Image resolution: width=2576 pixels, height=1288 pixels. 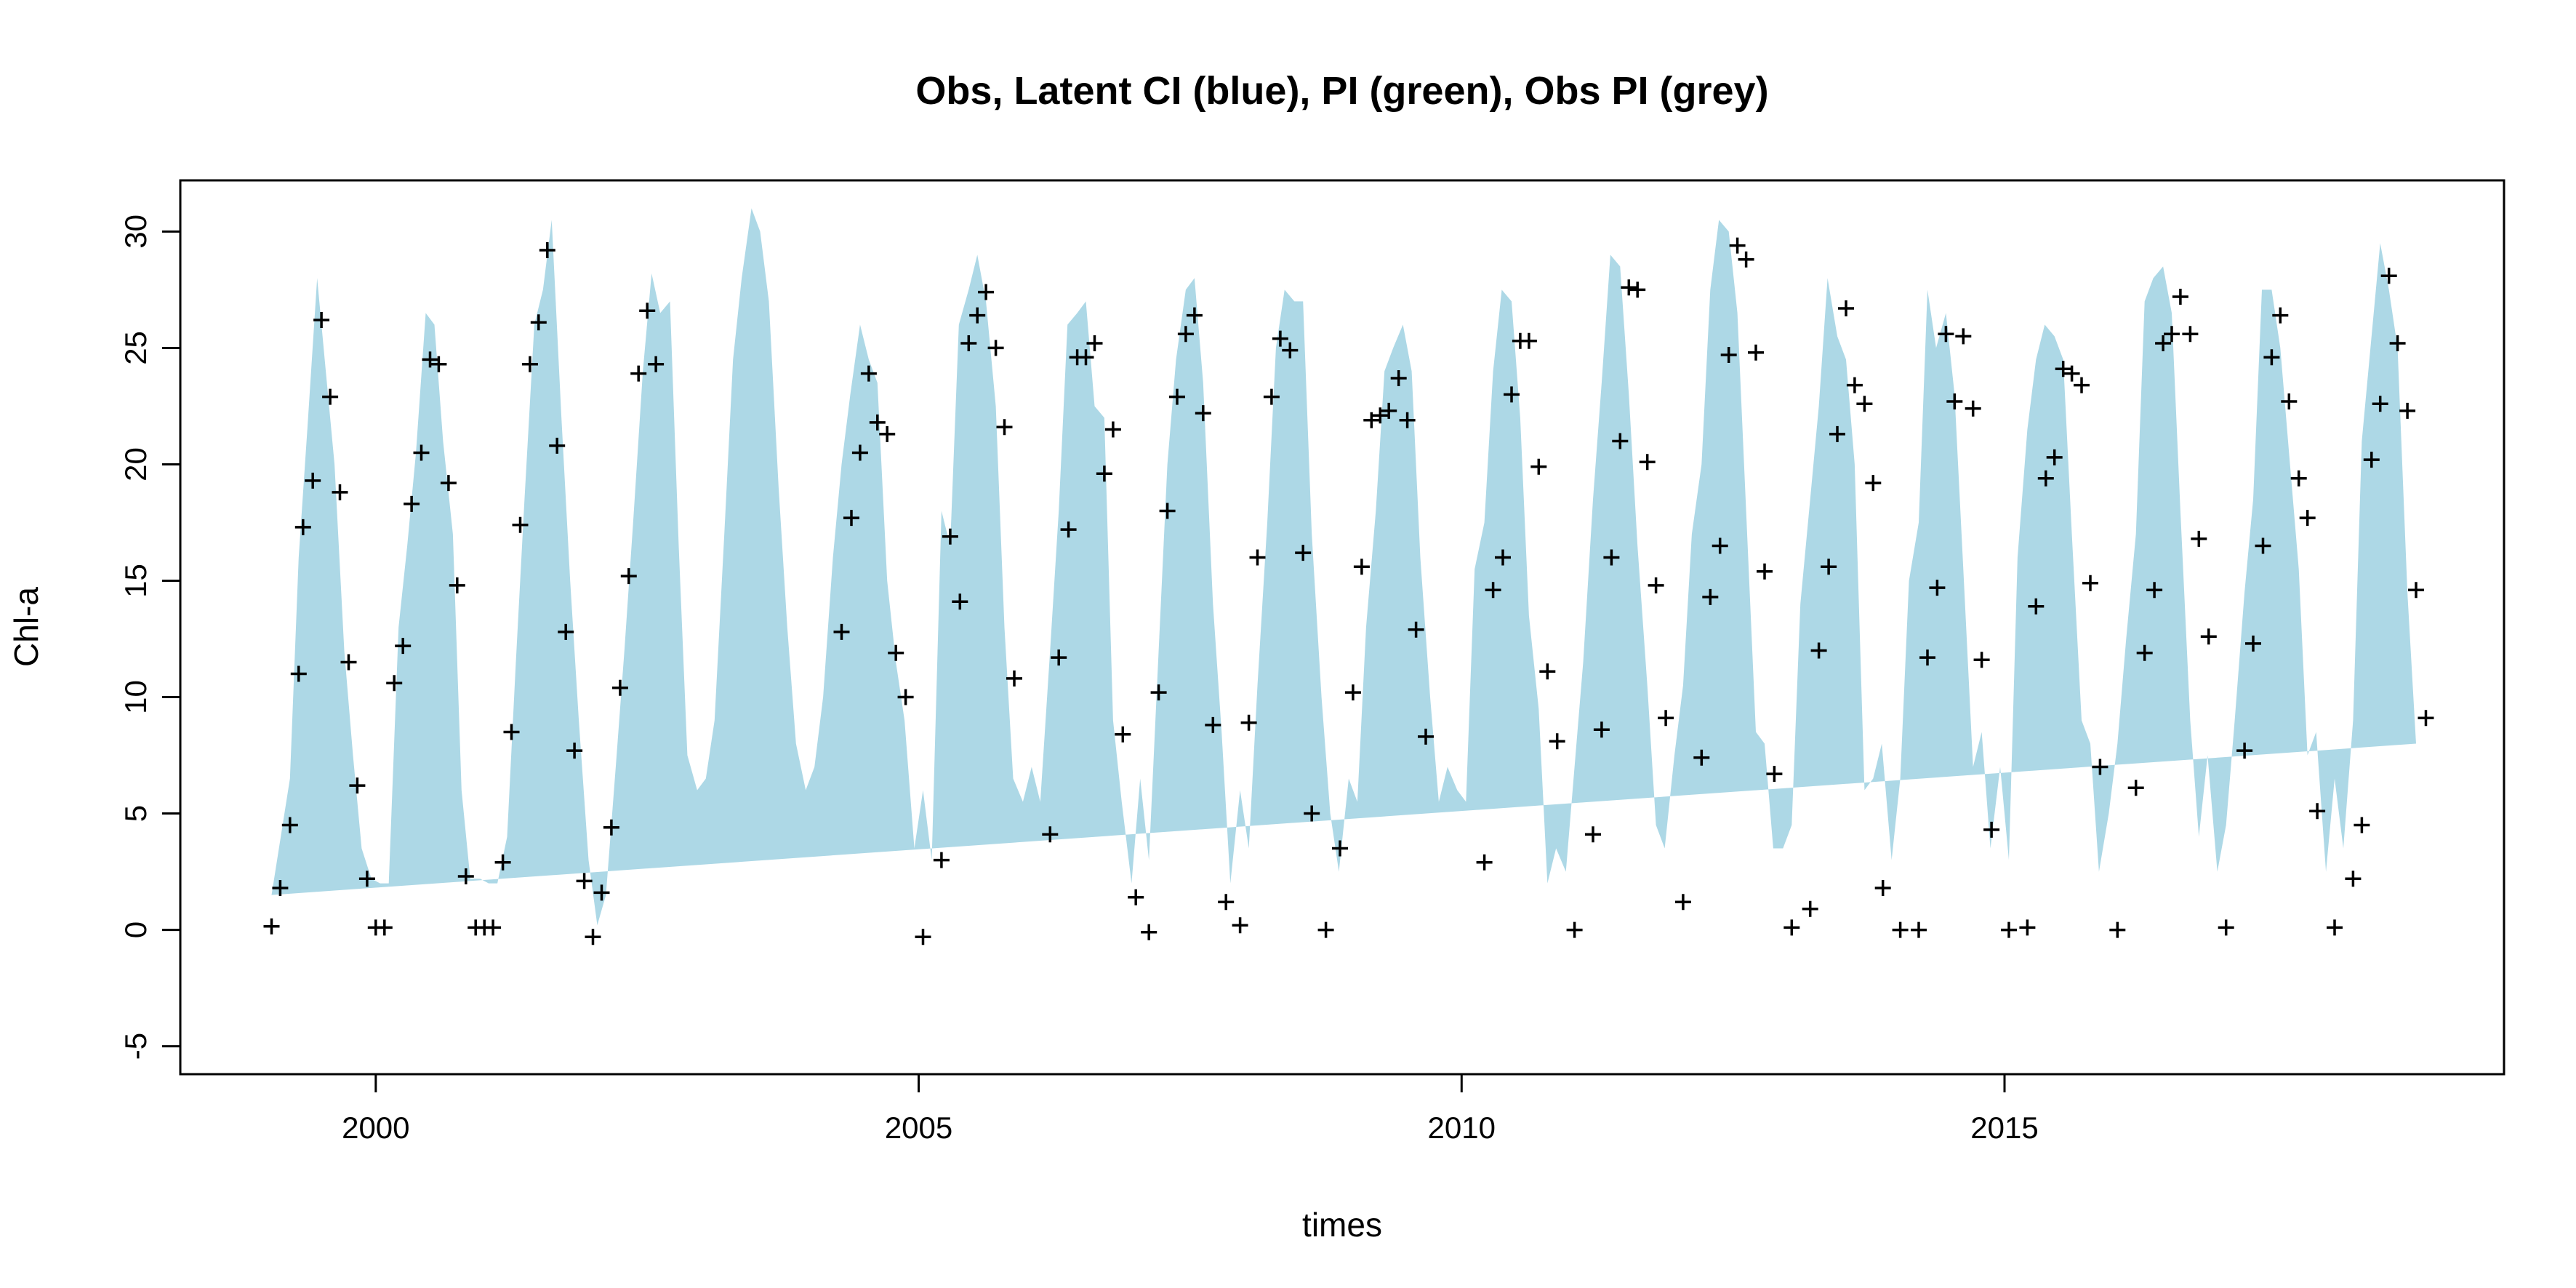 I want to click on y-tick-label: 0, so click(x=136, y=929).